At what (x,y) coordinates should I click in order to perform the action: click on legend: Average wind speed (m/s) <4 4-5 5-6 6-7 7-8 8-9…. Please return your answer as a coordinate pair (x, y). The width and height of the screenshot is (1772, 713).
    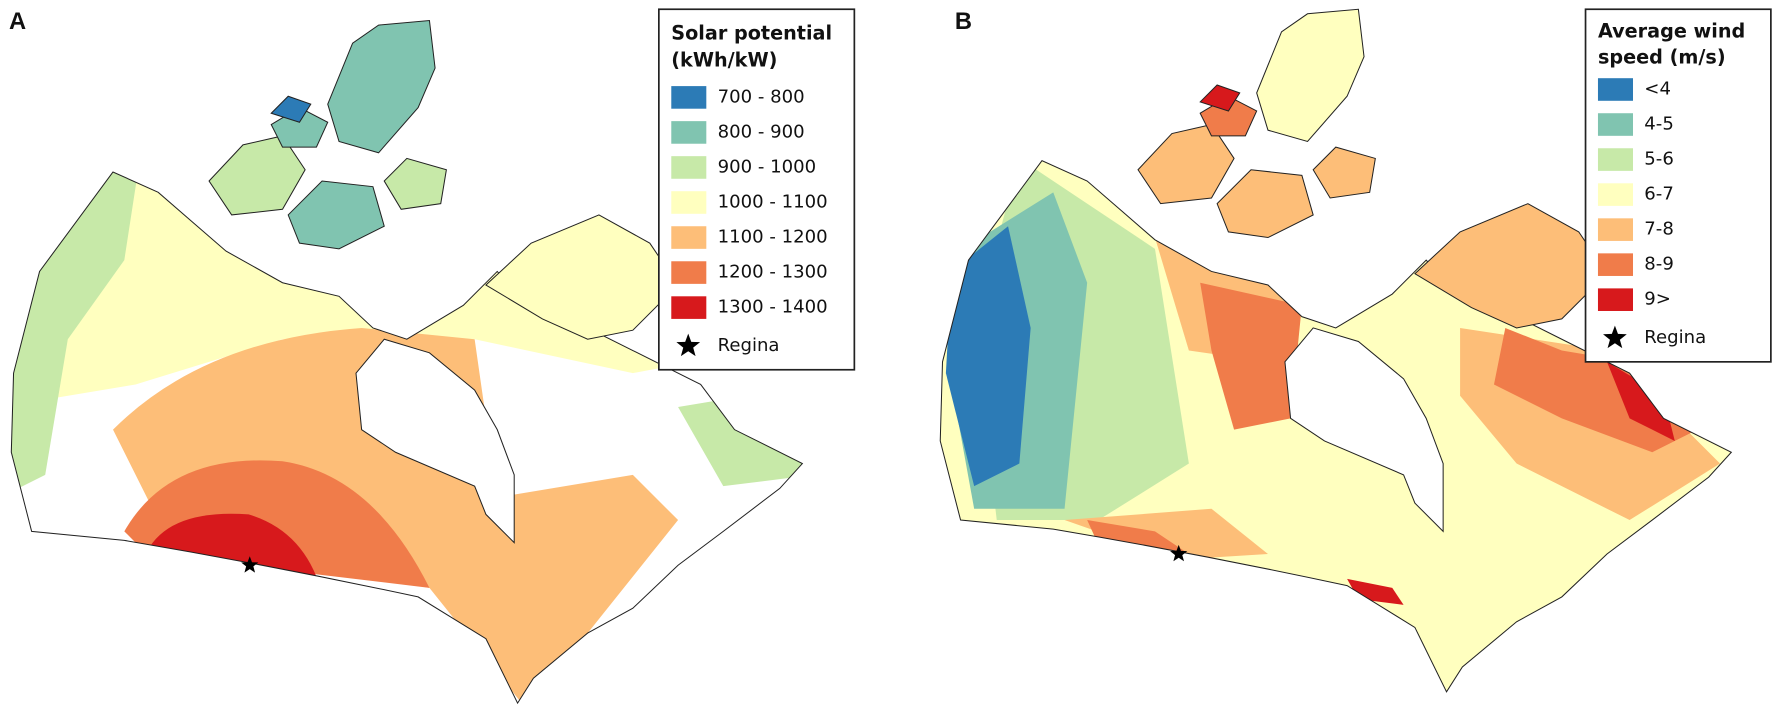
    Looking at the image, I should click on (1678, 185).